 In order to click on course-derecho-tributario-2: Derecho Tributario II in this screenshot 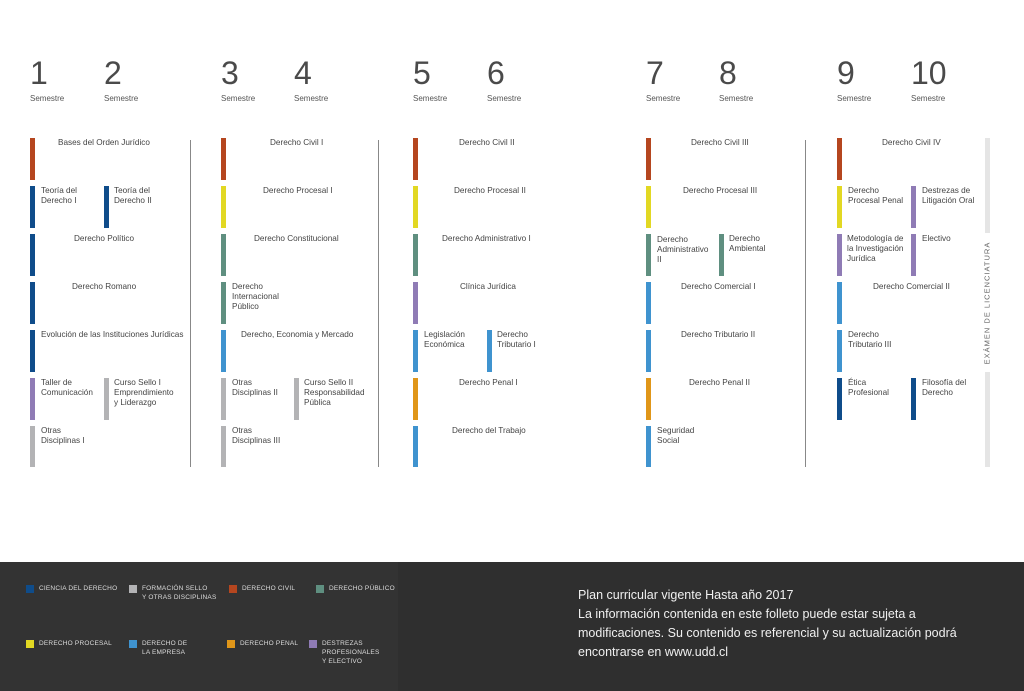, I will do `click(722, 351)`.